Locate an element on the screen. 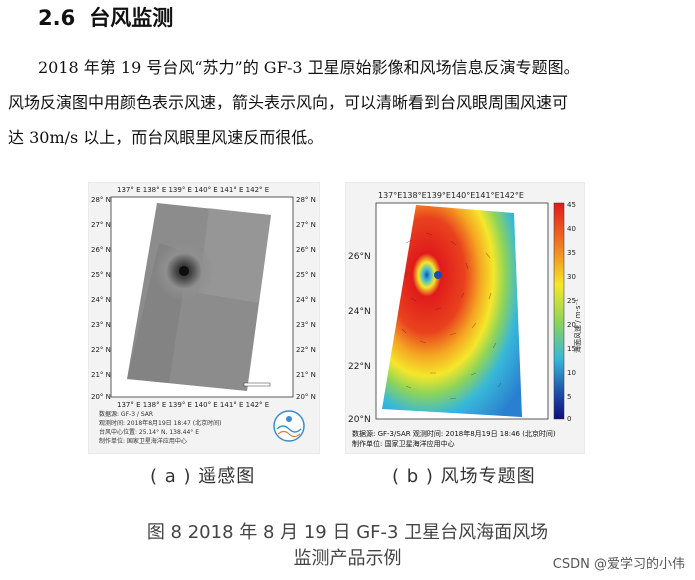 This screenshot has width=695, height=580. svg-text: 15 is located at coordinates (571, 349).